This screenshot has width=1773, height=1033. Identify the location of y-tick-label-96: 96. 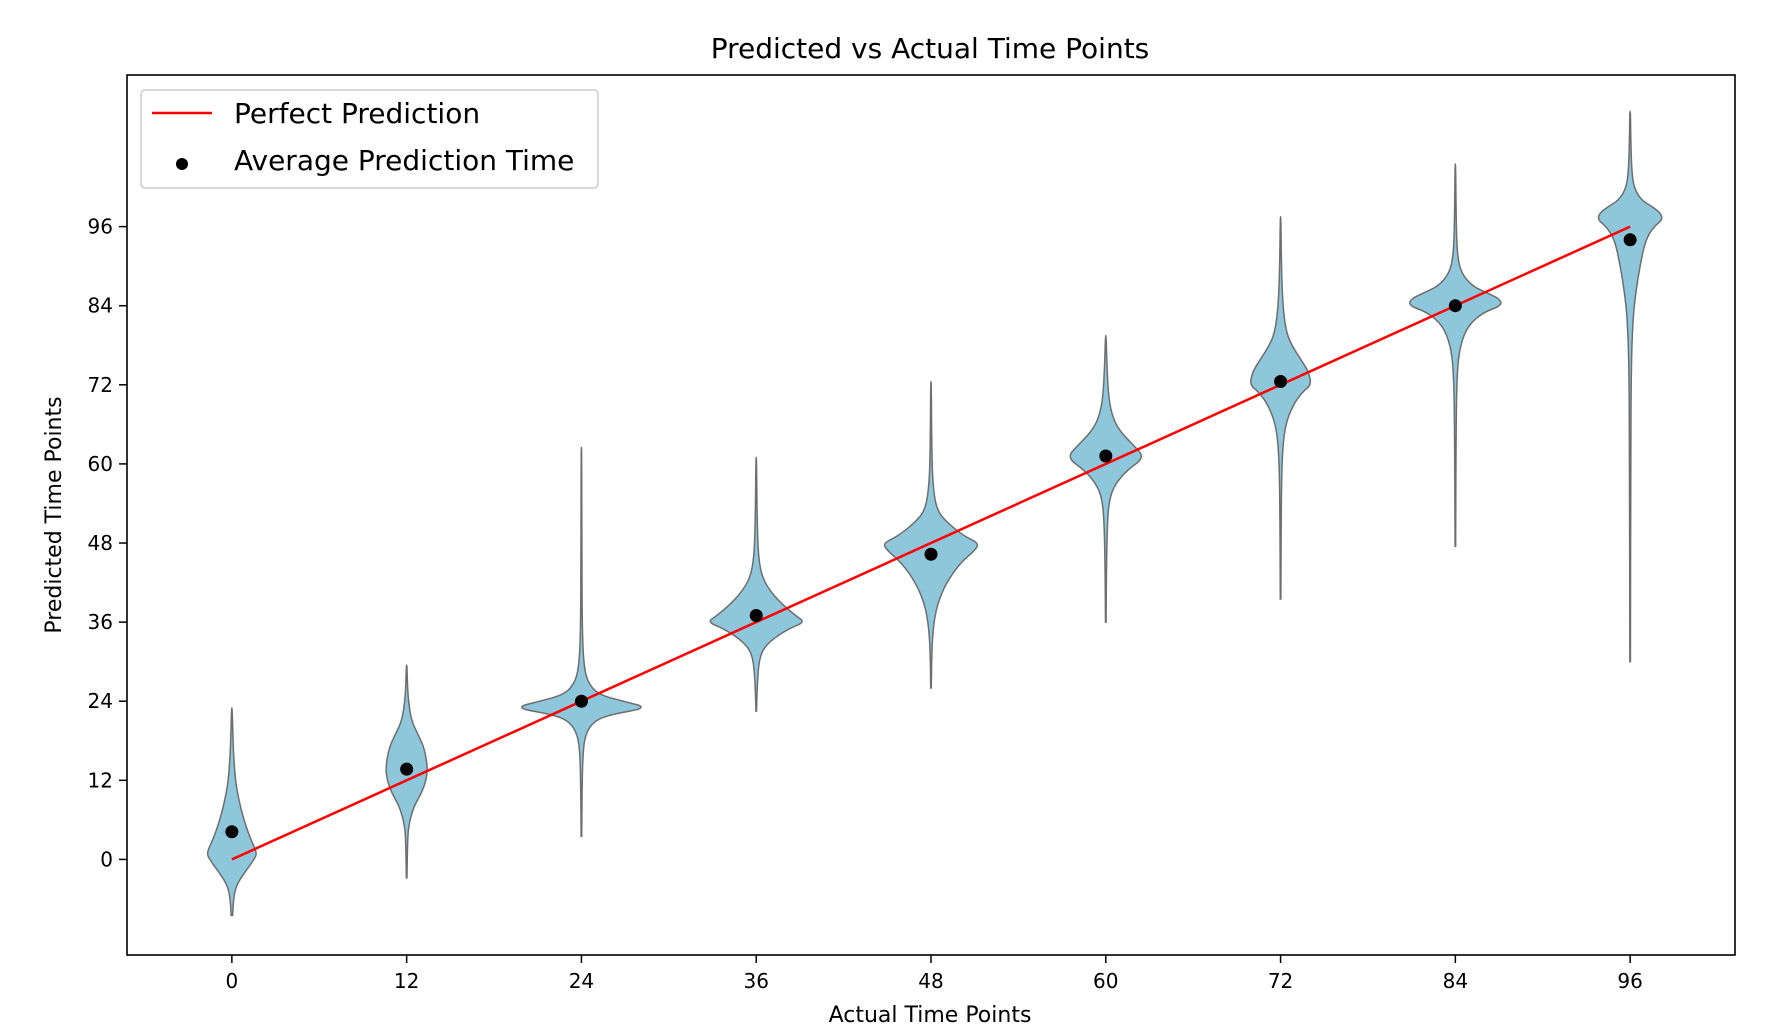
(100, 227).